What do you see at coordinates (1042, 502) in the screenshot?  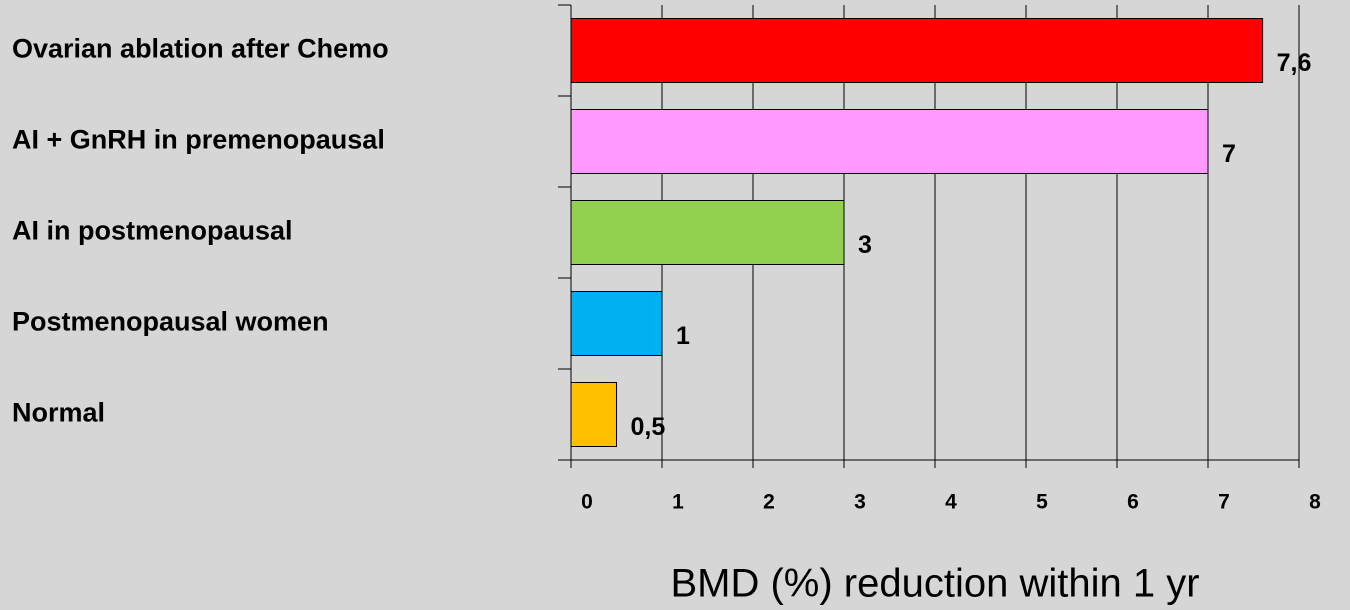 I see `x-tick-label: 5` at bounding box center [1042, 502].